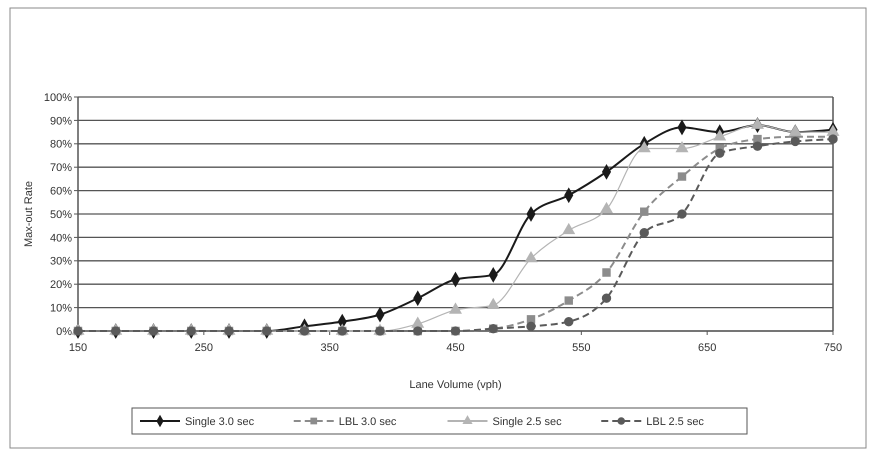 This screenshot has height=454, width=879. I want to click on y-axis-title: Max-out Rate, so click(29, 214).